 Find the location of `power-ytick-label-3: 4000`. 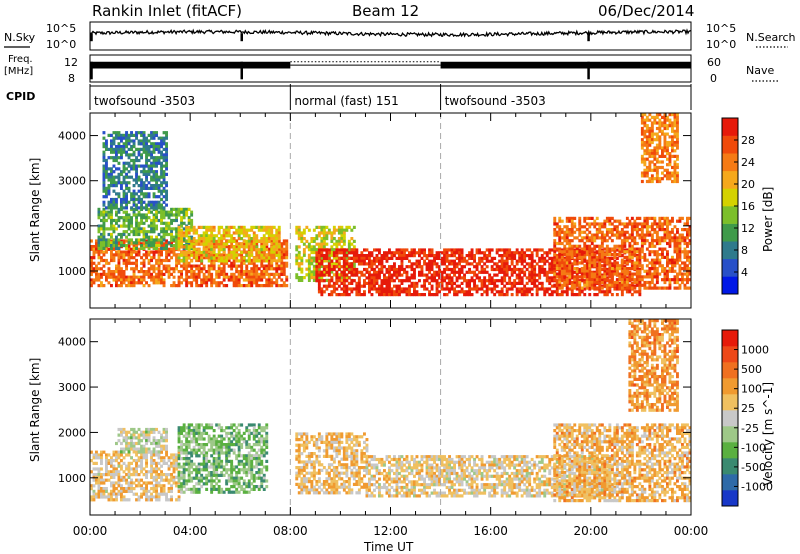

power-ytick-label-3: 4000 is located at coordinates (72, 136).